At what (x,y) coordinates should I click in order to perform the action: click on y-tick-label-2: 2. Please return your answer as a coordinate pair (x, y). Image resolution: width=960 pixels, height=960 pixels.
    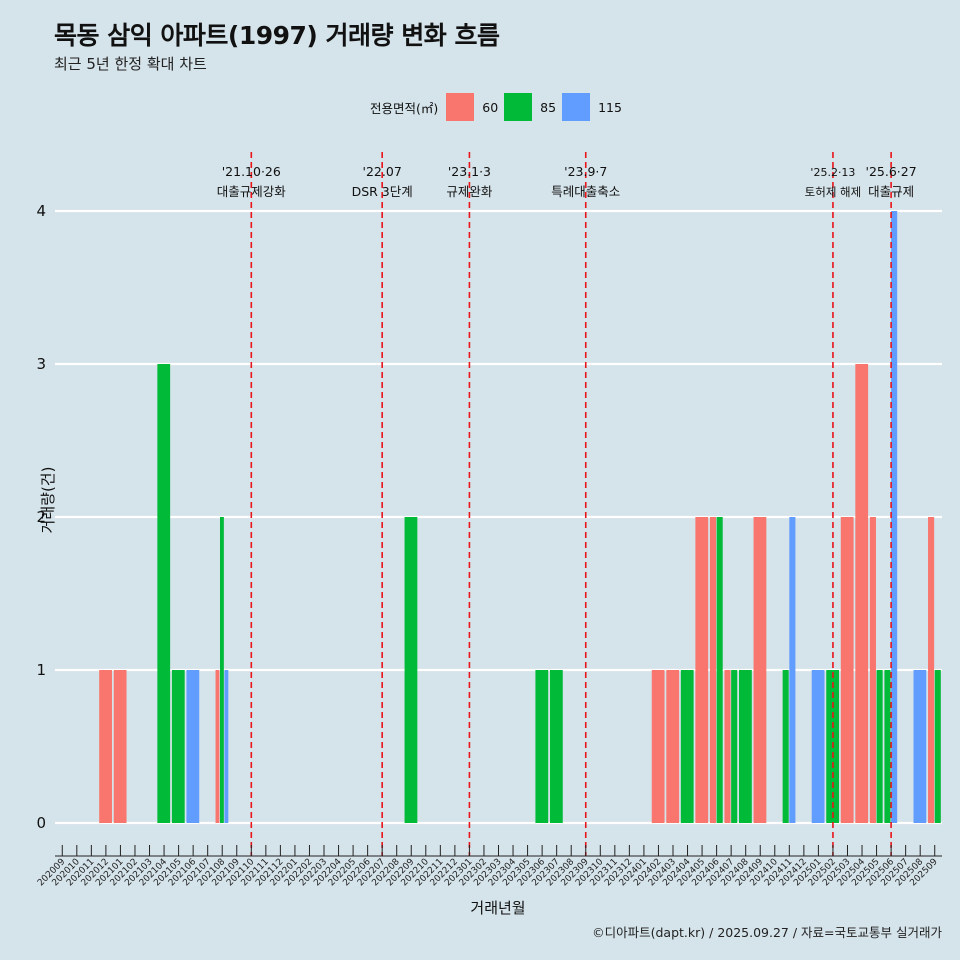
    Looking at the image, I should click on (41, 517).